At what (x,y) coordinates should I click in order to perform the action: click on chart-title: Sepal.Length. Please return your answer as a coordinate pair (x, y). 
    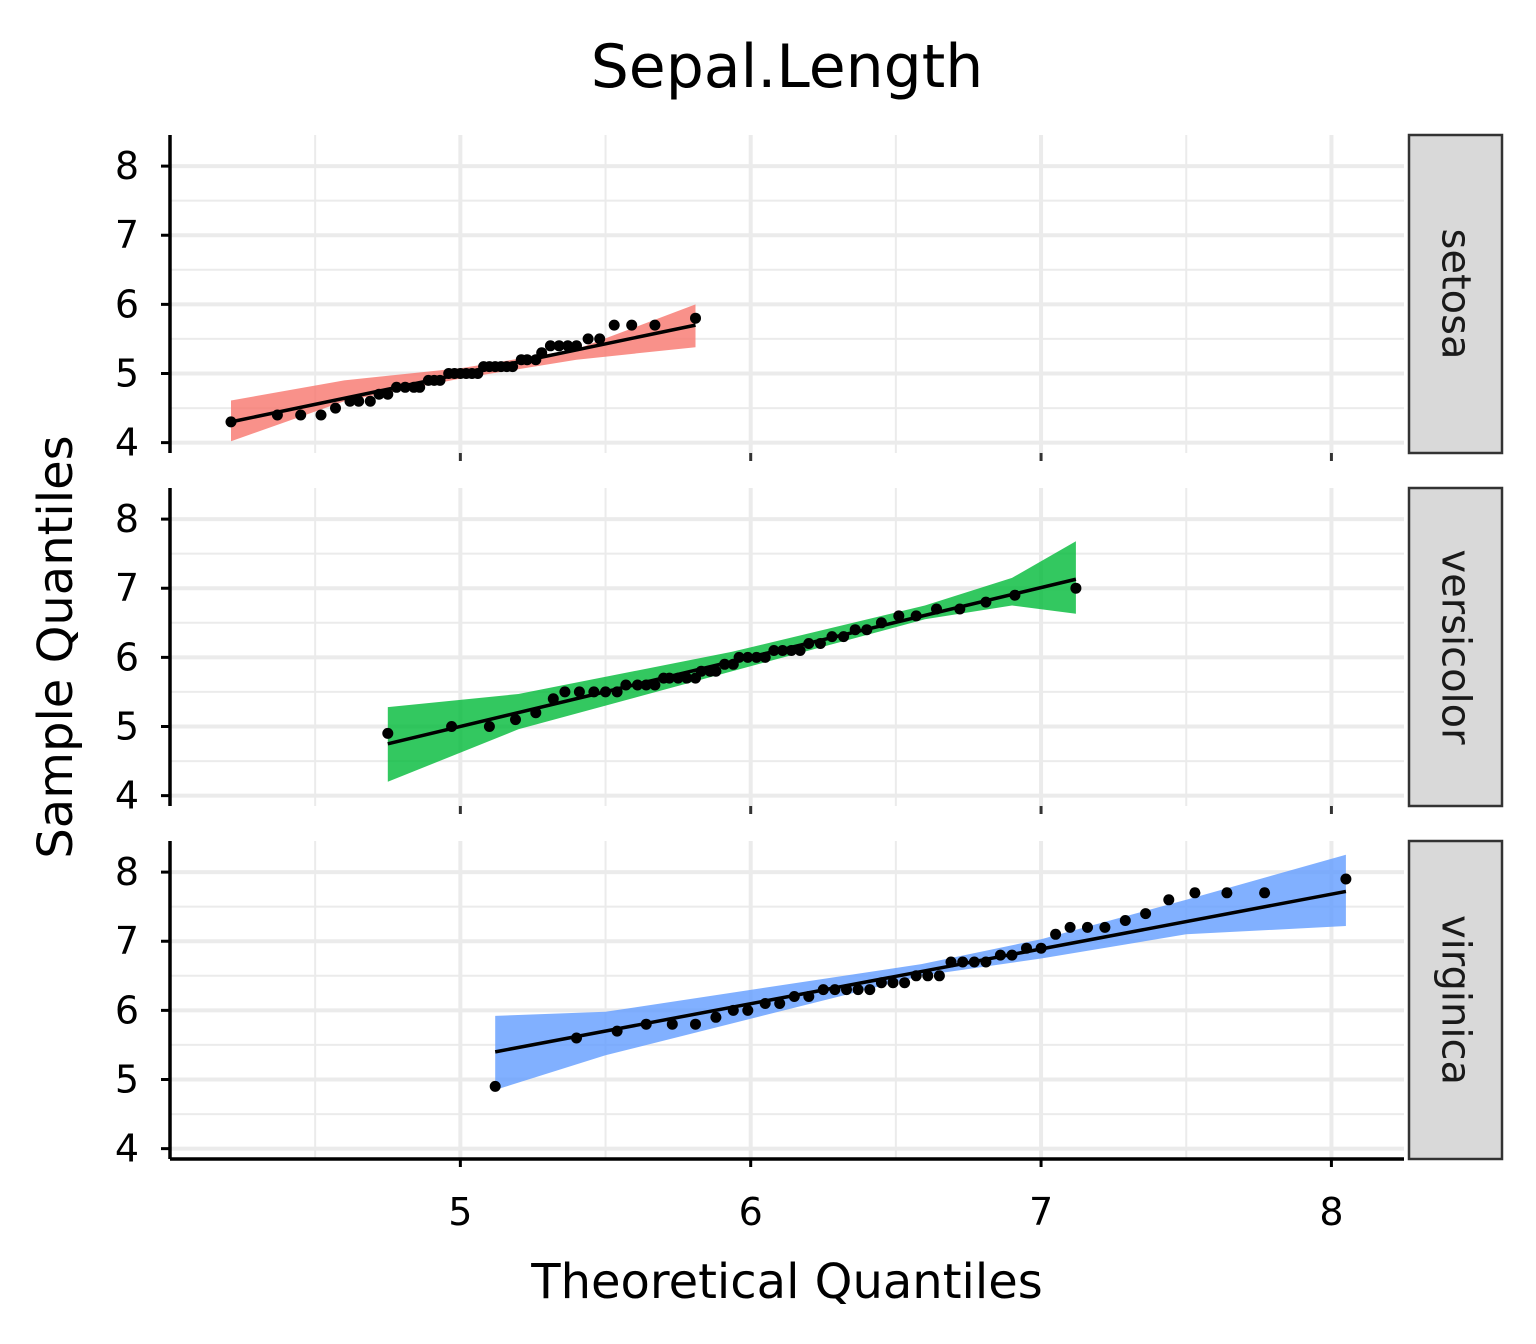
    Looking at the image, I should click on (787, 67).